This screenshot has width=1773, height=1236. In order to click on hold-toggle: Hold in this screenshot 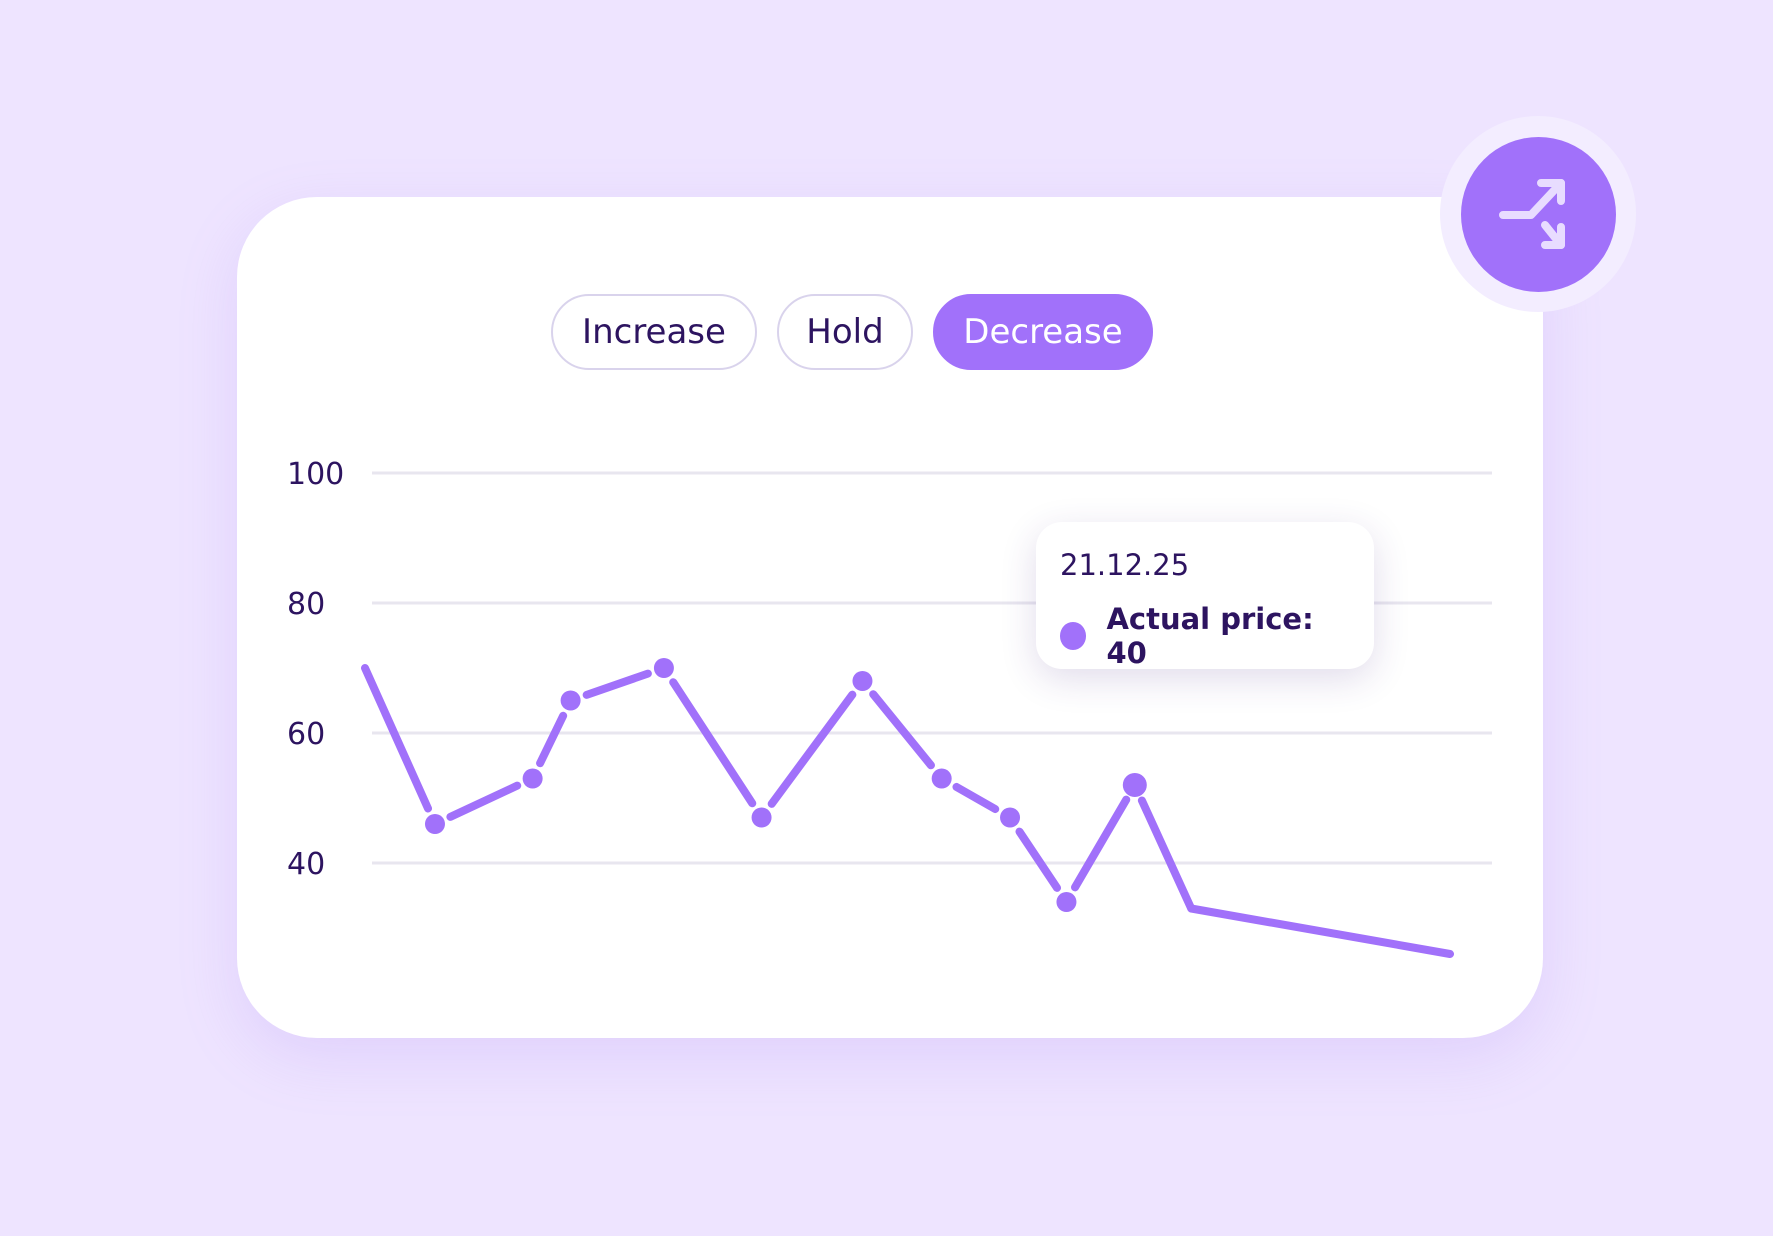, I will do `click(845, 332)`.